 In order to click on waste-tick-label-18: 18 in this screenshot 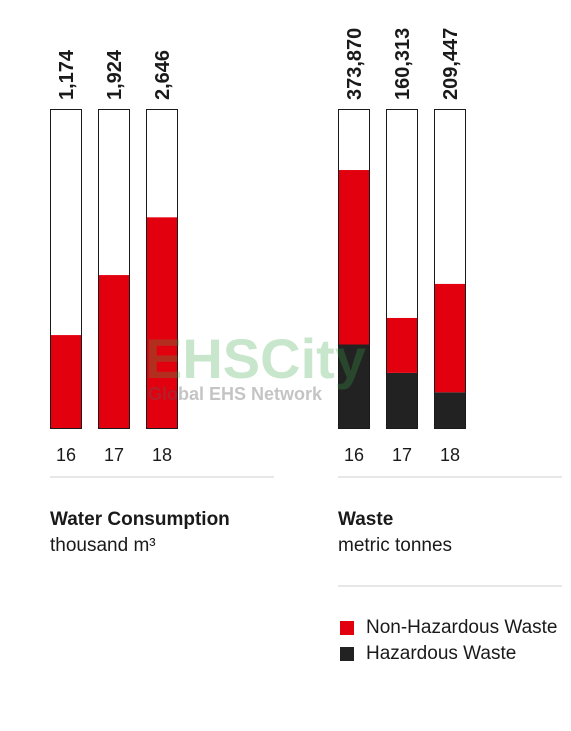, I will do `click(450, 455)`.